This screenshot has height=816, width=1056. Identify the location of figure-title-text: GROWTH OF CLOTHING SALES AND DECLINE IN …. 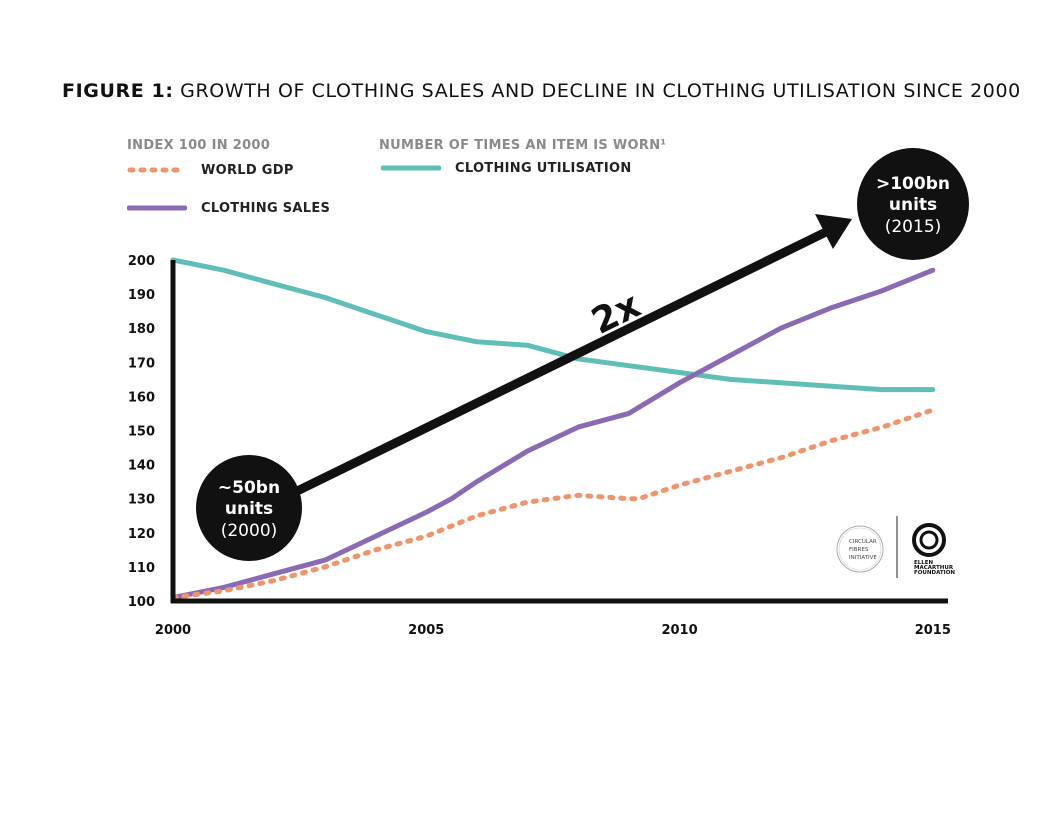
(600, 91).